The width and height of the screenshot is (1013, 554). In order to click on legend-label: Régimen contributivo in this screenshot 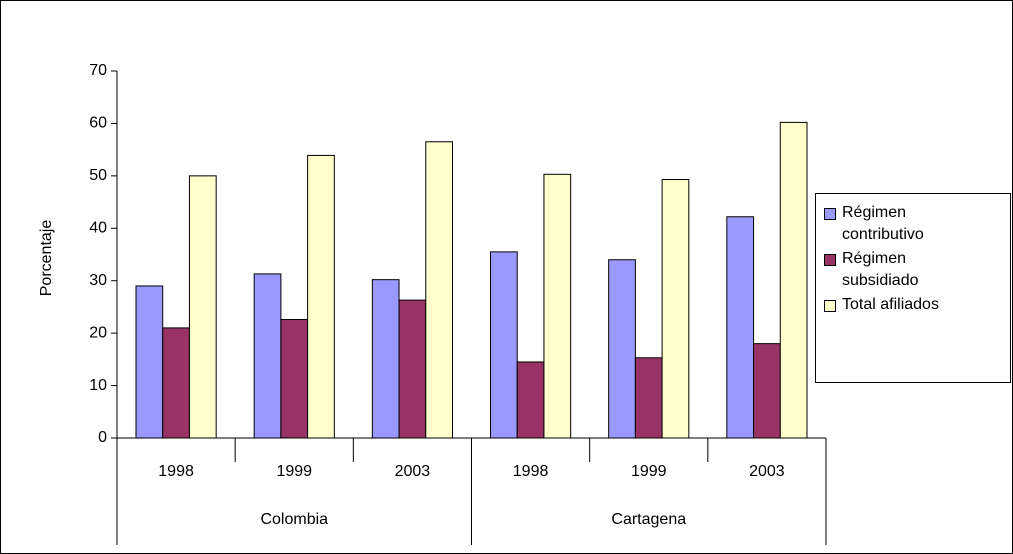, I will do `click(883, 223)`.